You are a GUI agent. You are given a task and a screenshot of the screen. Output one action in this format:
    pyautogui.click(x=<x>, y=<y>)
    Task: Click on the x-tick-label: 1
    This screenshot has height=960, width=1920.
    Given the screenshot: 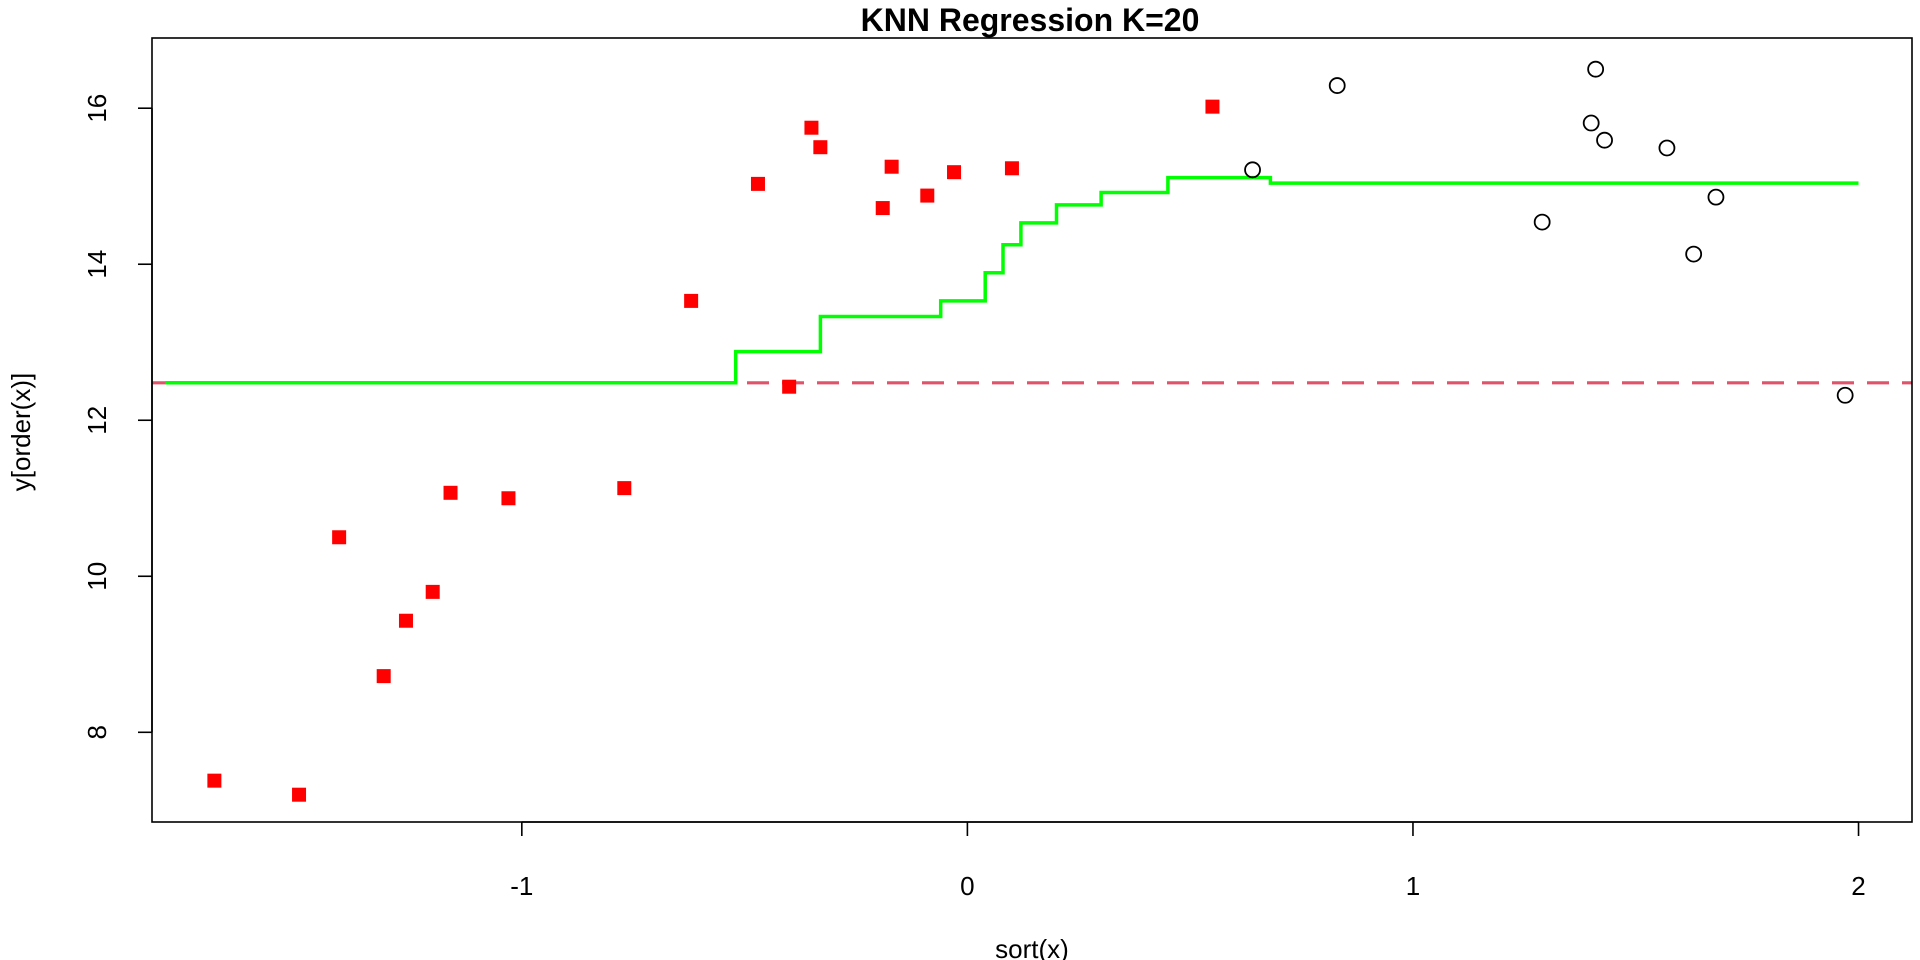 What is the action you would take?
    pyautogui.click(x=1413, y=886)
    